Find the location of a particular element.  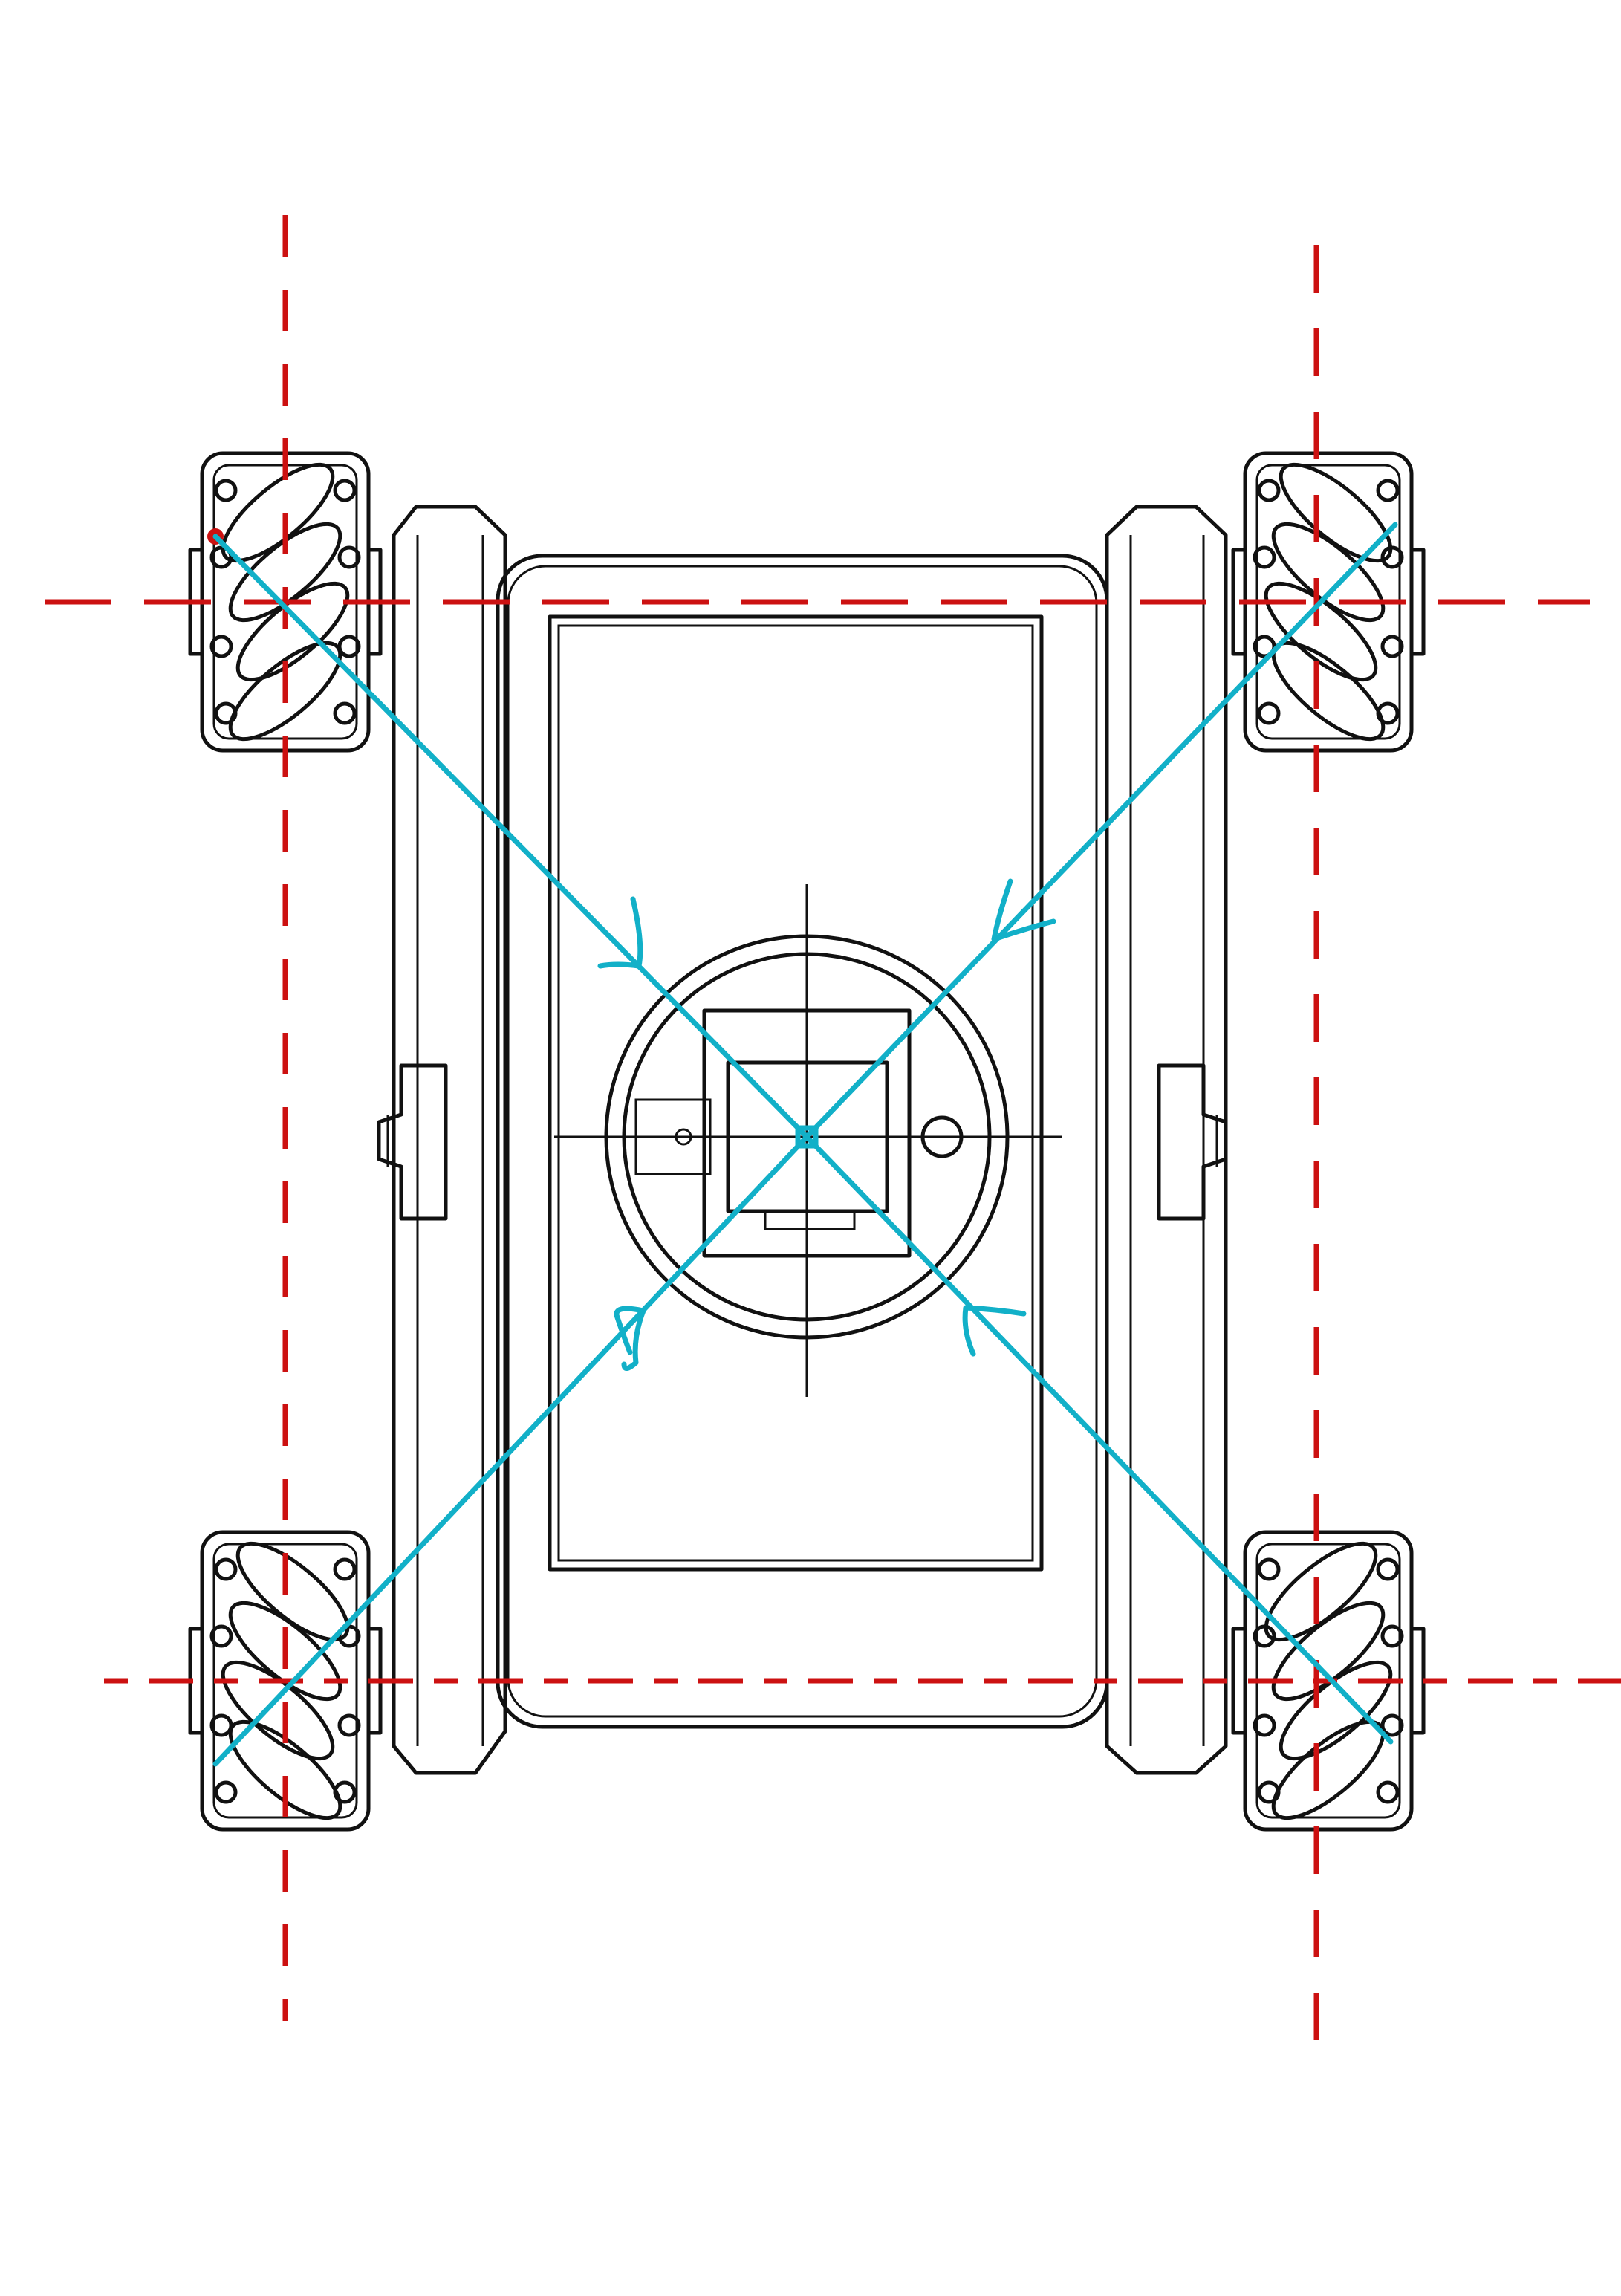

force-vector-front-left is located at coordinates (511, 837).